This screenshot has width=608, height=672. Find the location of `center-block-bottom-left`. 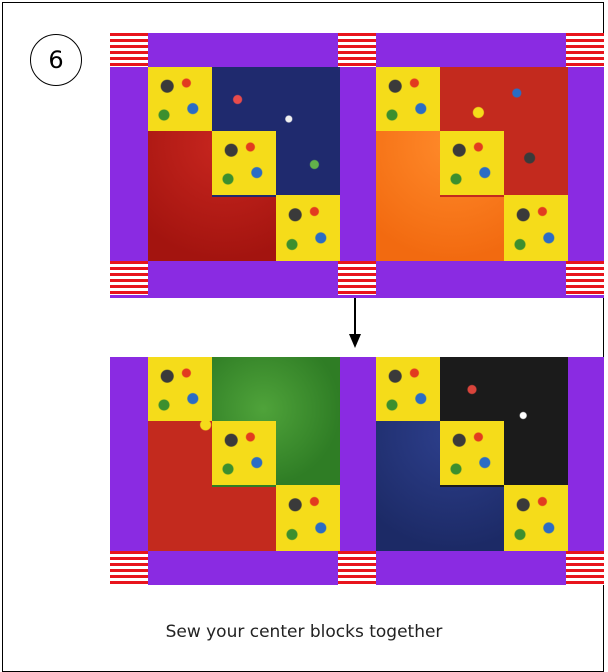

center-block-bottom-left is located at coordinates (244, 454).